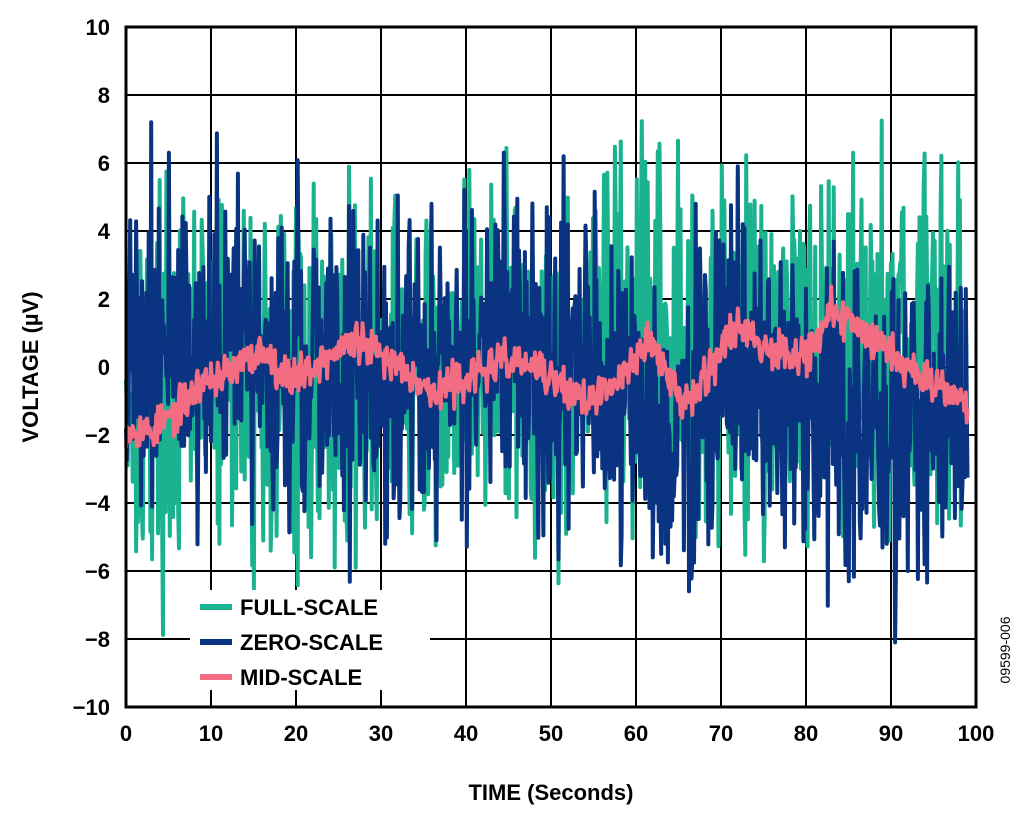 This screenshot has height=816, width=1024. What do you see at coordinates (97, 639) in the screenshot?
I see `y-tick-label: −8` at bounding box center [97, 639].